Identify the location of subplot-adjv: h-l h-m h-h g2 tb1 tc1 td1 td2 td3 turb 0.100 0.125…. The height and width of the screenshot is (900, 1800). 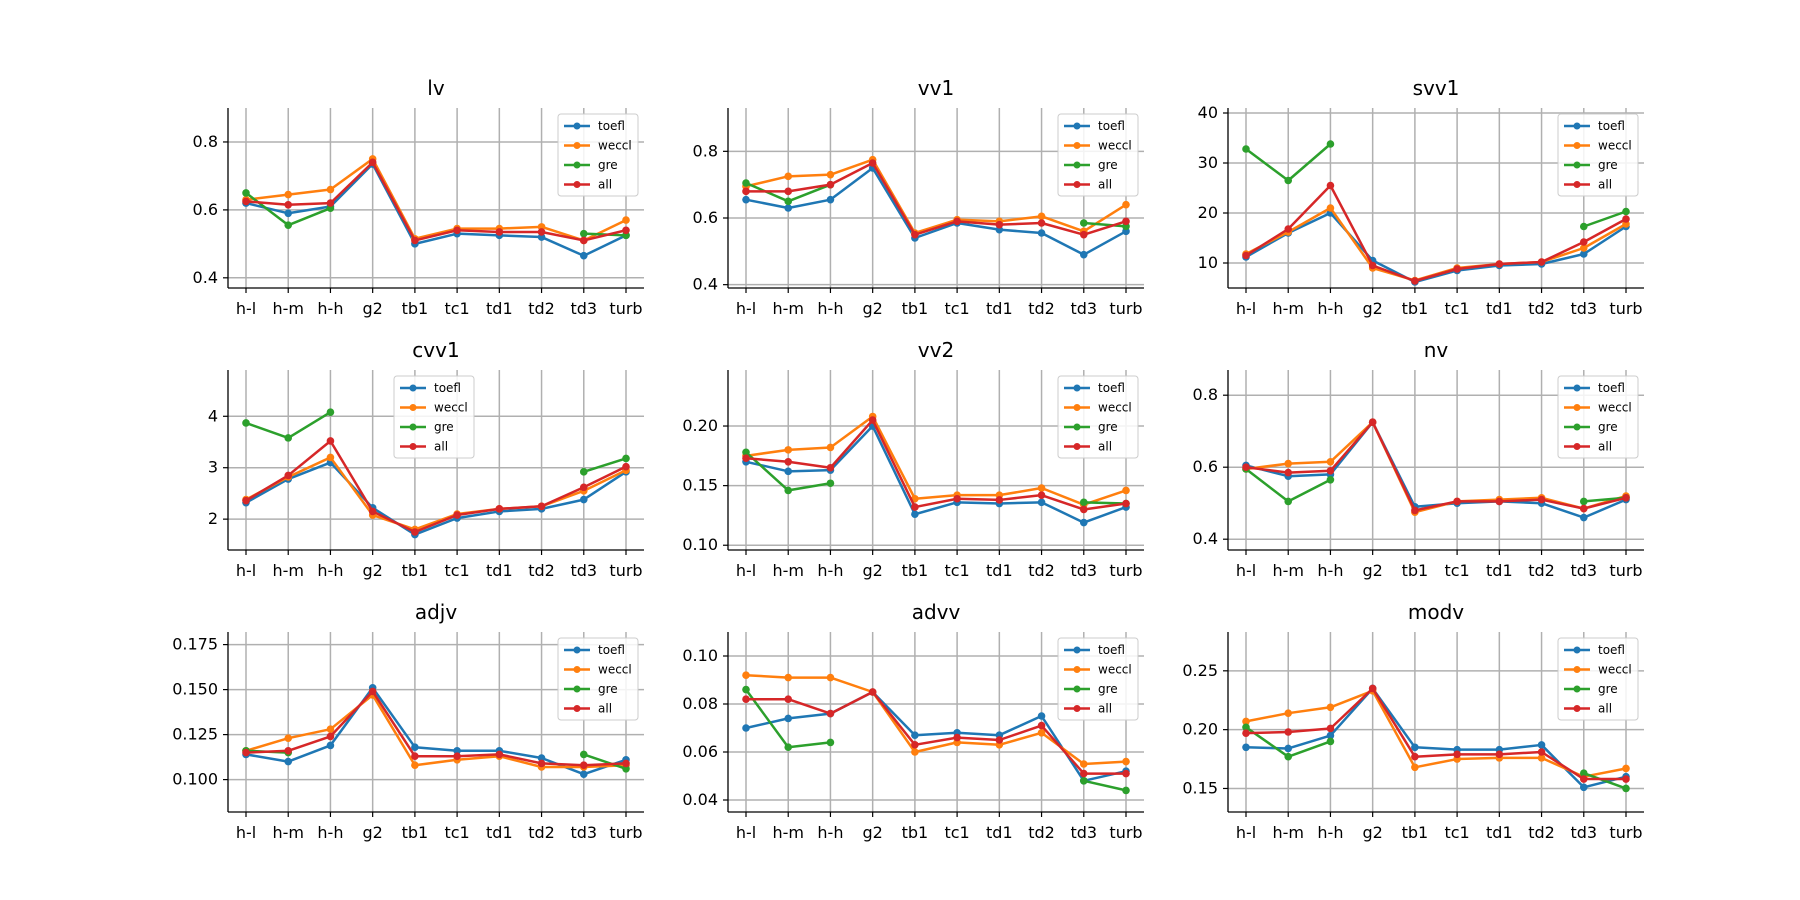
(408, 721).